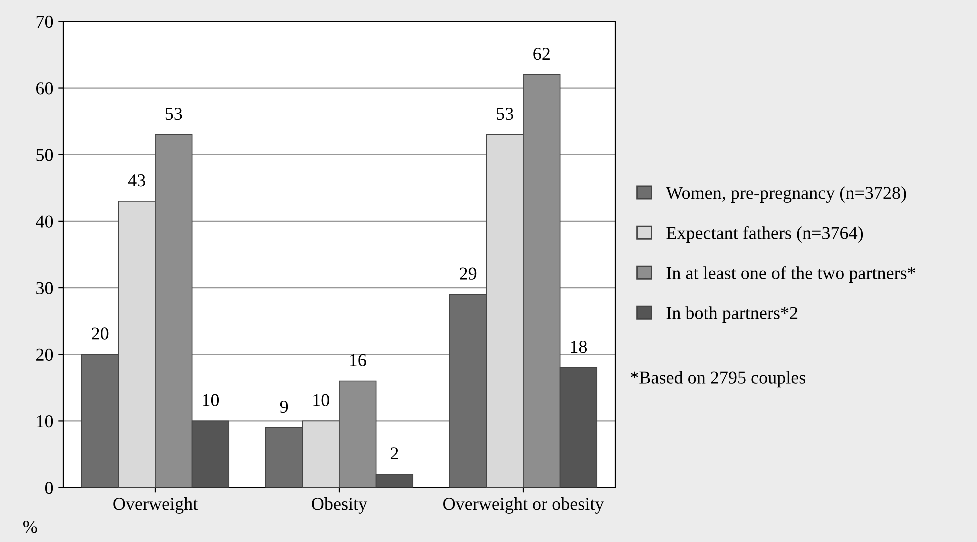 This screenshot has height=542, width=977. Describe the element at coordinates (156, 506) in the screenshot. I see `x-tick-label: Overweight` at that location.